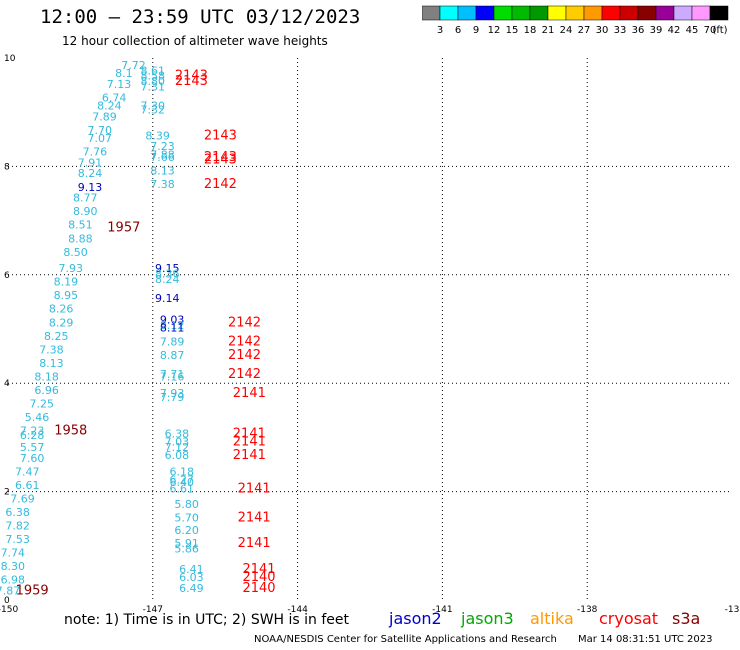 The height and width of the screenshot is (650, 740). Describe the element at coordinates (566, 30) in the screenshot. I see `colorbar-label: 24` at that location.